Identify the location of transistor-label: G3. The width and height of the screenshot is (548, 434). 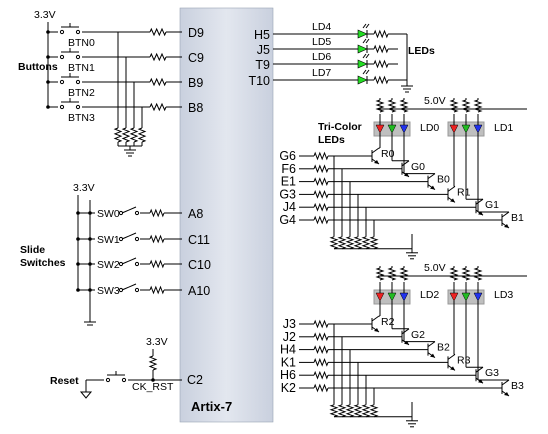
(492, 373).